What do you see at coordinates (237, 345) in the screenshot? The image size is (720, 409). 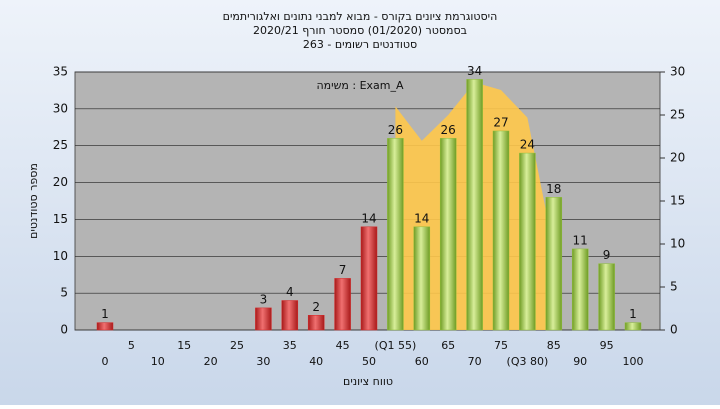 I see `x-tick-label: 25` at bounding box center [237, 345].